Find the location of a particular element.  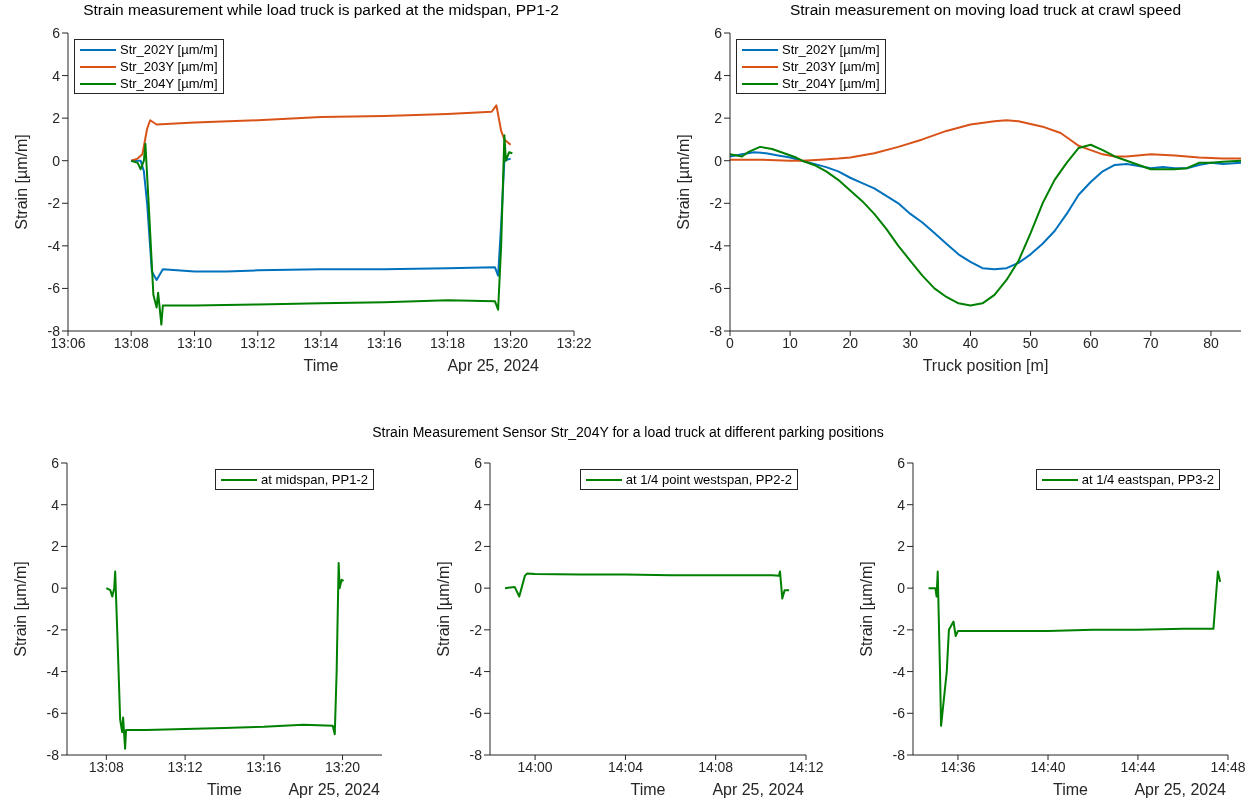

x-tick-label: 0 is located at coordinates (730, 342).